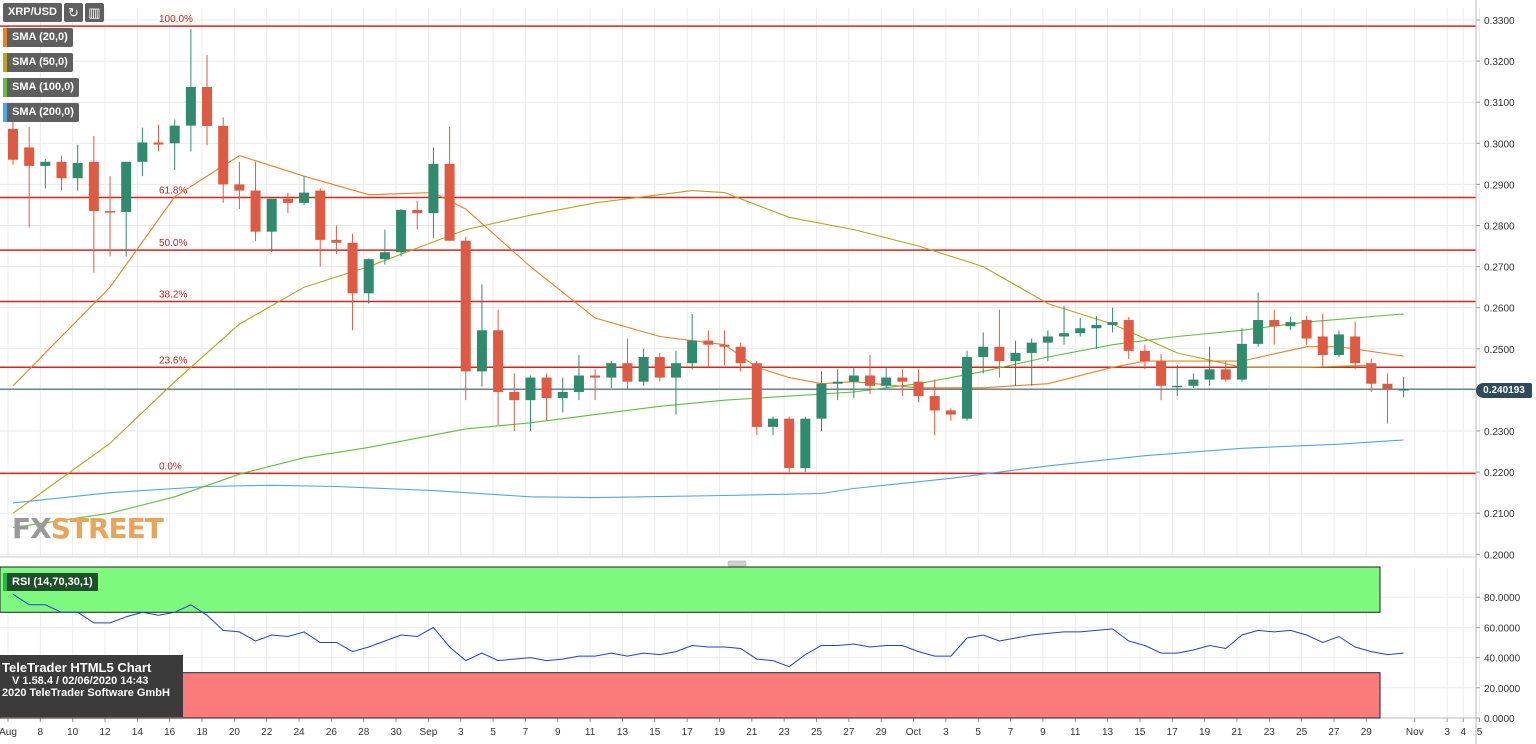 The height and width of the screenshot is (744, 1536). What do you see at coordinates (38, 62) in the screenshot?
I see `legend-sma-50: SMA (50,0)` at bounding box center [38, 62].